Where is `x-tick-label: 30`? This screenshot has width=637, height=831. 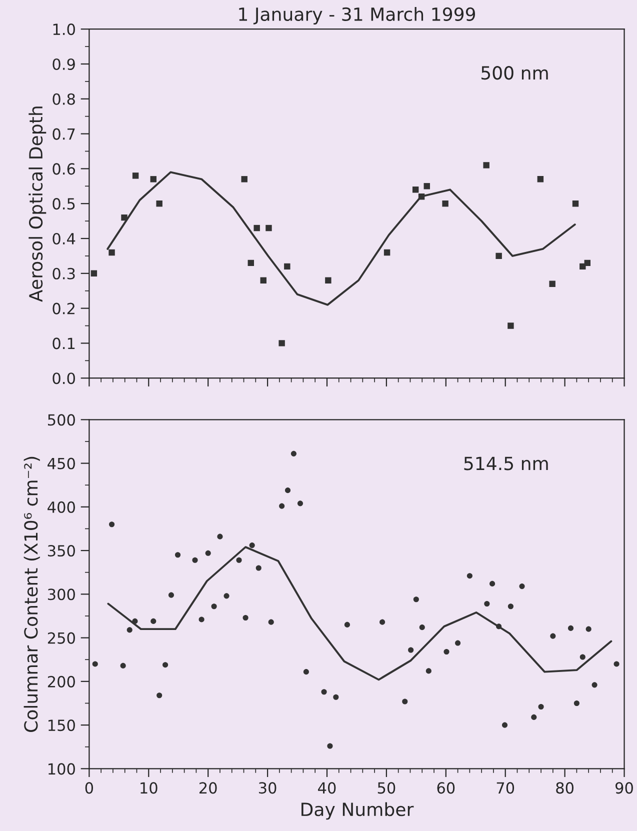
x-tick-label: 30 is located at coordinates (267, 788).